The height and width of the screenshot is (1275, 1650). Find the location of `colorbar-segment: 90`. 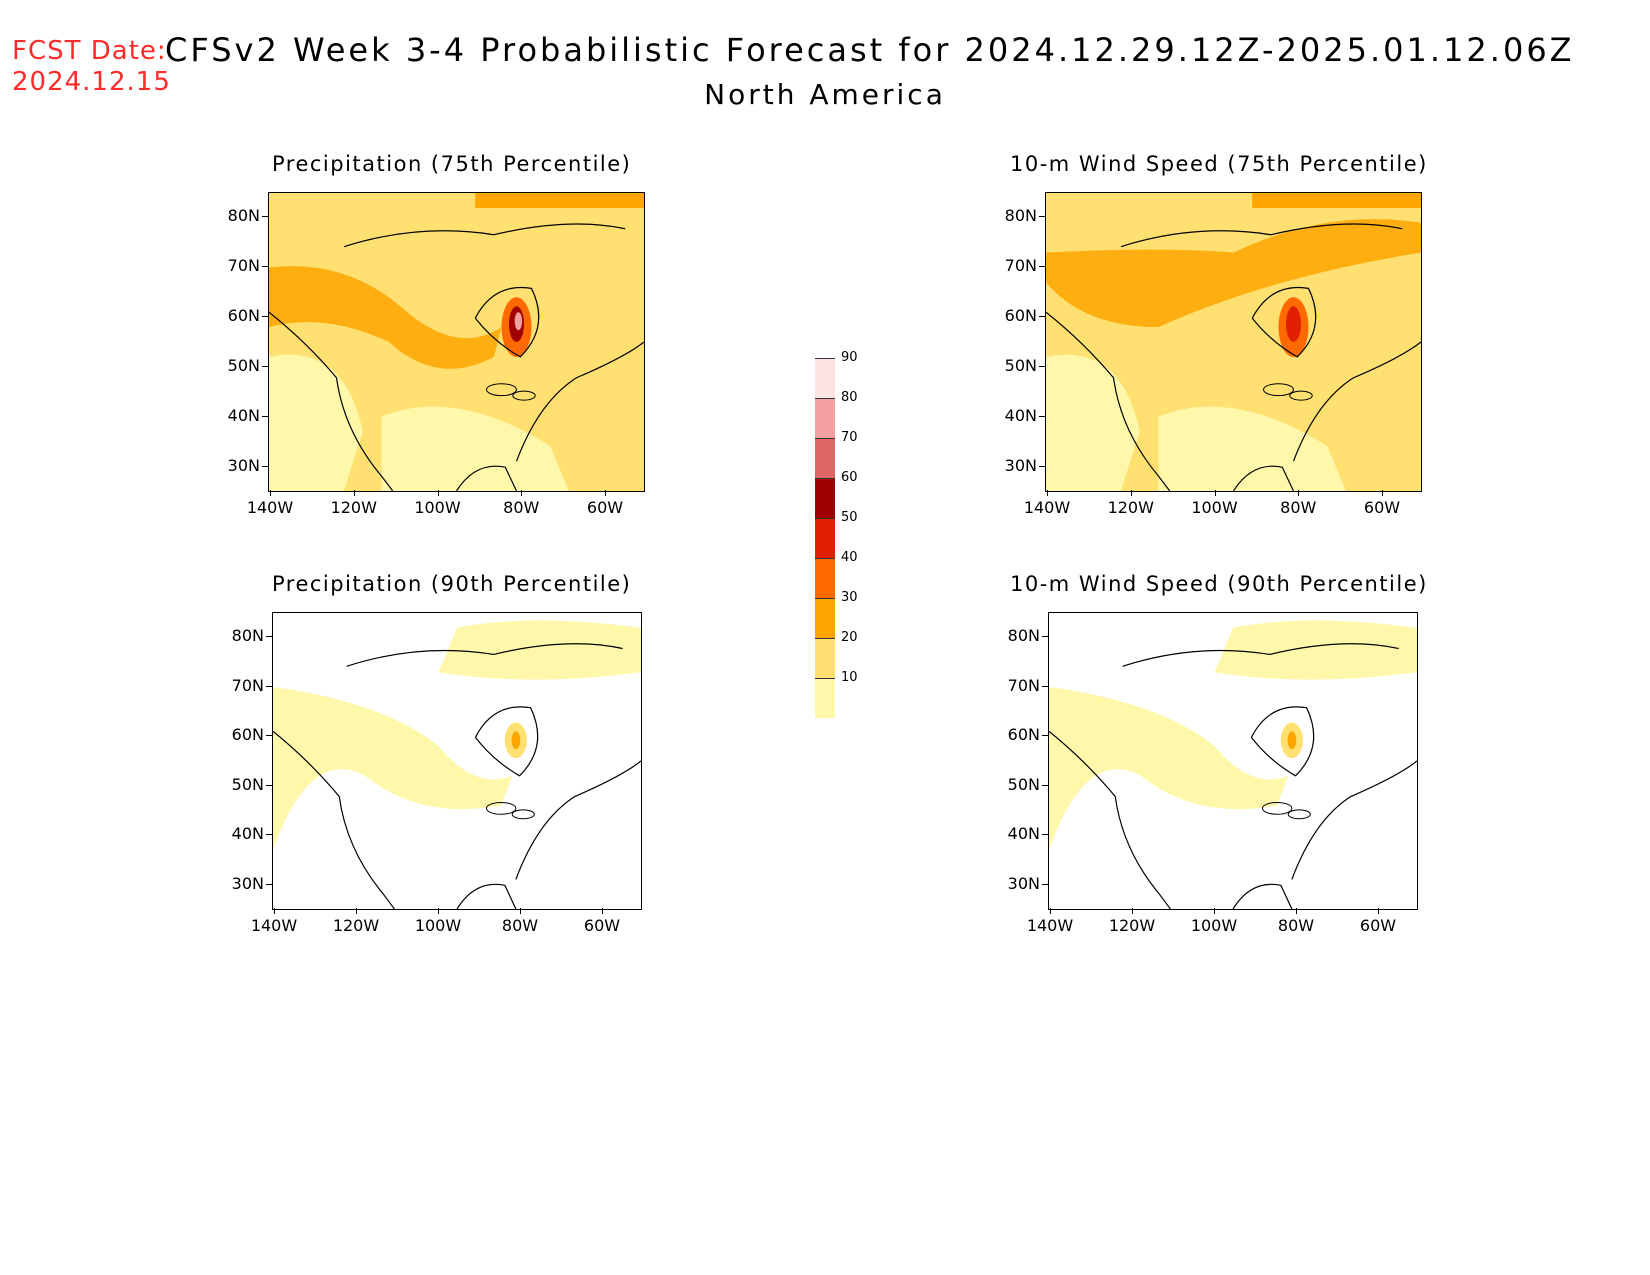

colorbar-segment: 90 is located at coordinates (836, 374).